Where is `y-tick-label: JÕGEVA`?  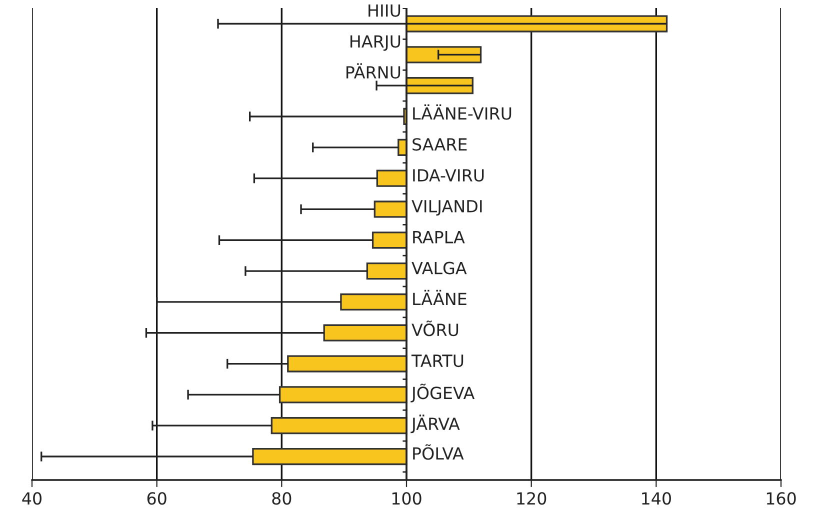 y-tick-label: JÕGEVA is located at coordinates (442, 393).